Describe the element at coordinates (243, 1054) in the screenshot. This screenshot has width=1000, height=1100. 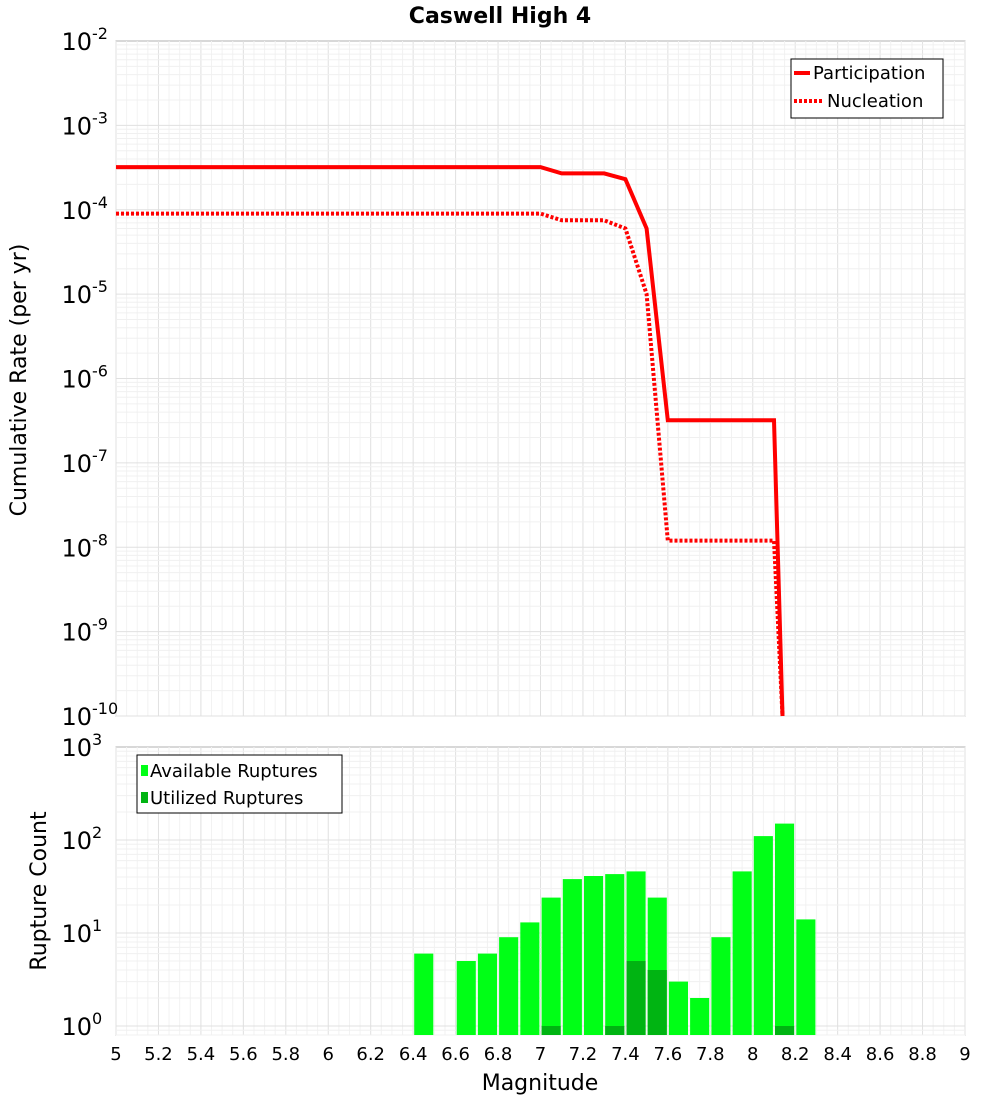
I see `x-tick-label: 5.6` at that location.